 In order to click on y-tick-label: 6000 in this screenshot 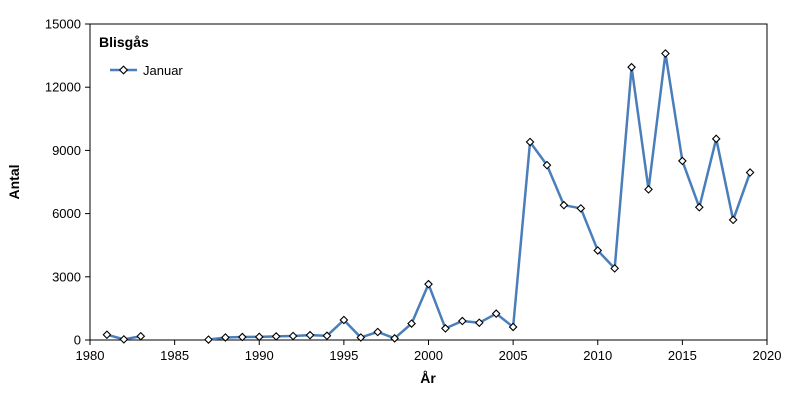, I will do `click(66, 213)`.